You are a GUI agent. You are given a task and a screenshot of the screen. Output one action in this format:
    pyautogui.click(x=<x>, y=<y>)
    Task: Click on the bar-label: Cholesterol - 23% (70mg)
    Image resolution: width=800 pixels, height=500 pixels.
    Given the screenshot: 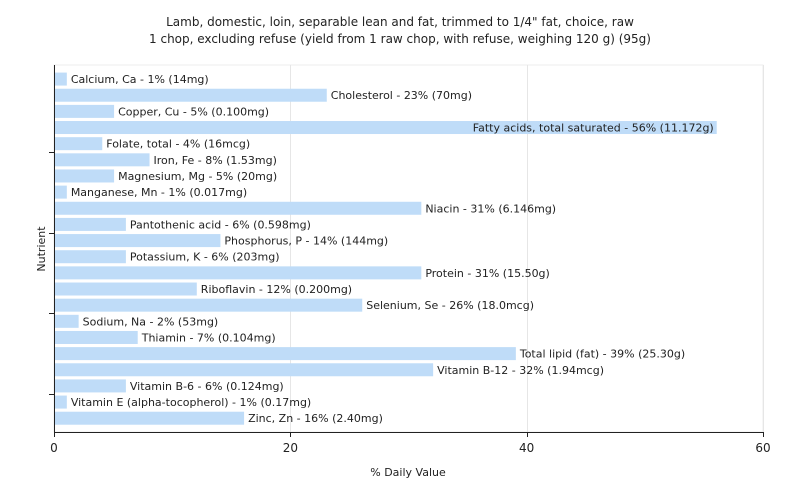 What is the action you would take?
    pyautogui.click(x=401, y=95)
    